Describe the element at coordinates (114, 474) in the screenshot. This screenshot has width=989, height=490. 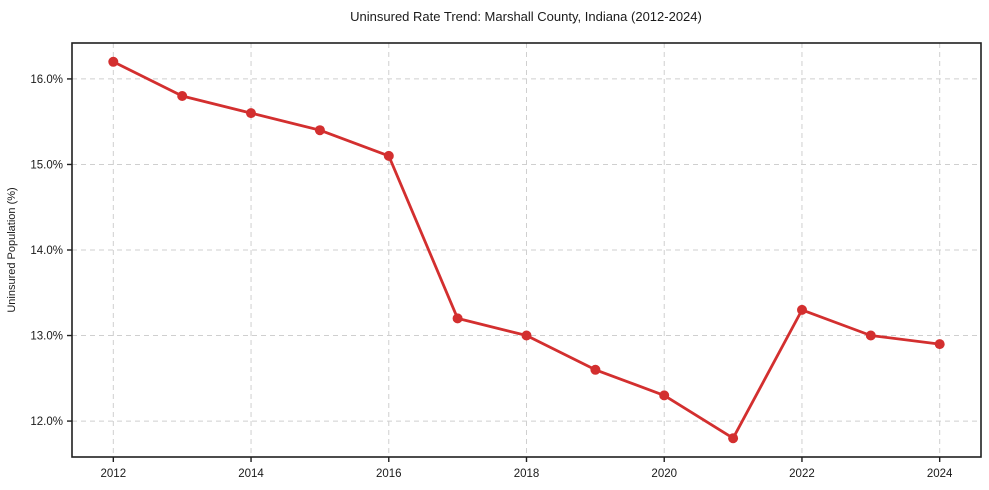
I see `x-tick-label: 2012` at that location.